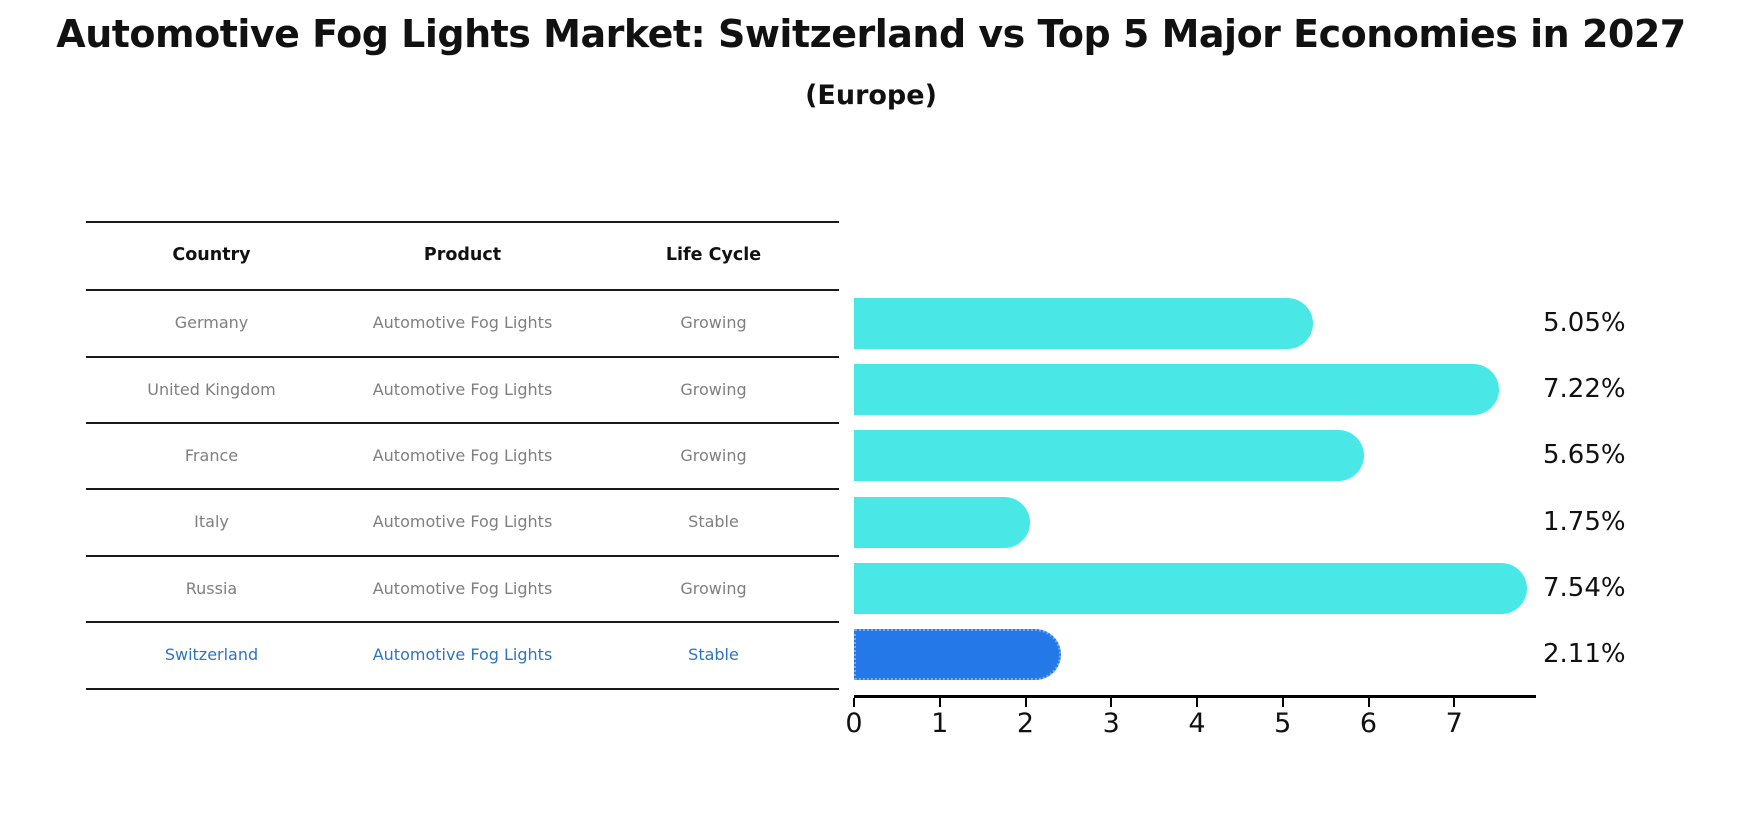 The image size is (1742, 823). What do you see at coordinates (1111, 723) in the screenshot?
I see `x-axis-tick-label: 3` at bounding box center [1111, 723].